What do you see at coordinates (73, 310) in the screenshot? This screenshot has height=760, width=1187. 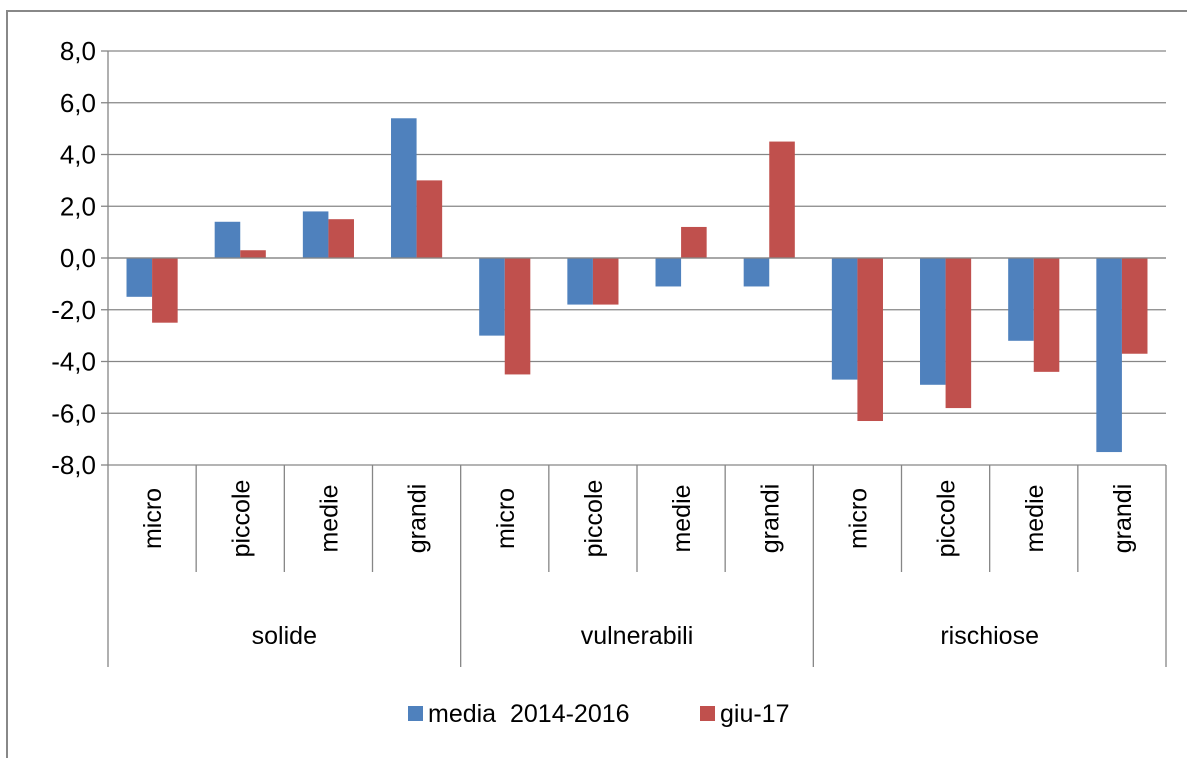 I see `y-tick-label: -2,0` at bounding box center [73, 310].